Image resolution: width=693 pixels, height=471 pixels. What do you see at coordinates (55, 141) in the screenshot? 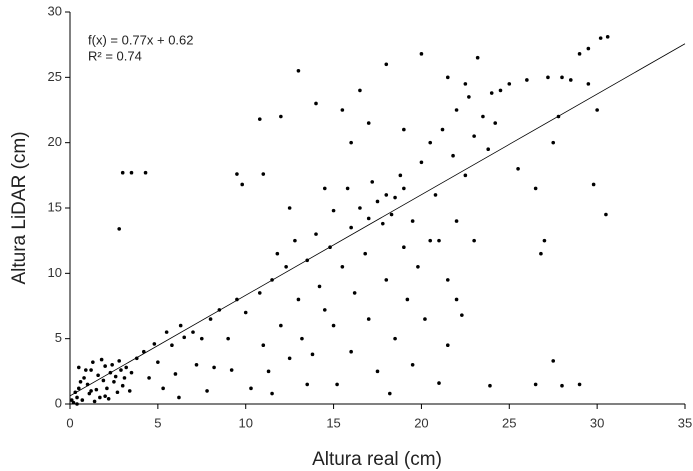
I see `y-tick-label: 20` at bounding box center [55, 141].